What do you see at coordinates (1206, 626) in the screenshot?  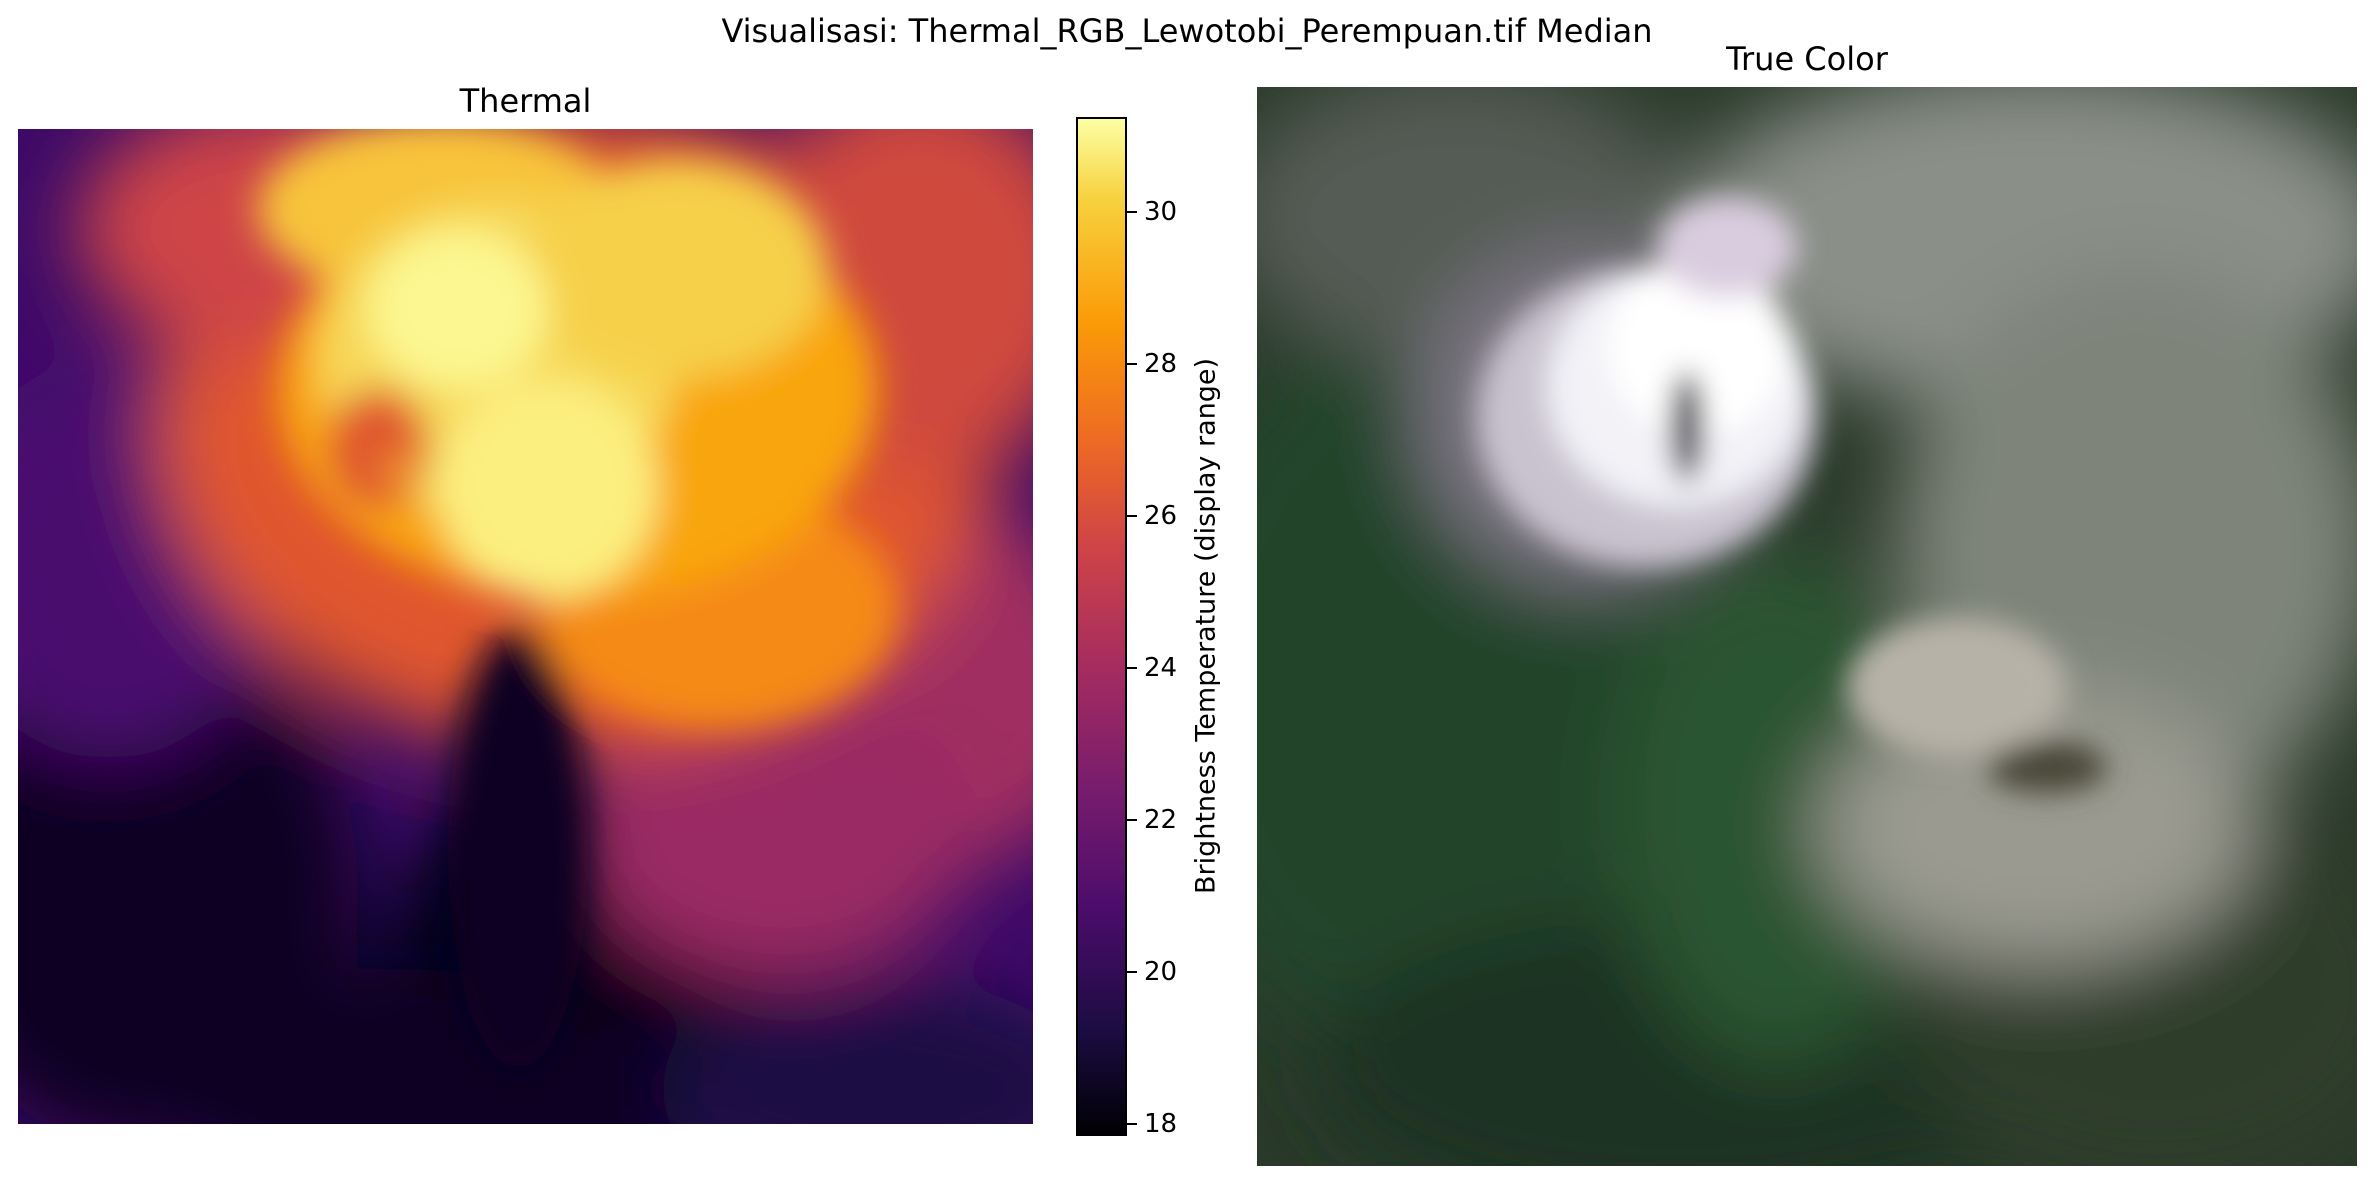 I see `colorbar-label: Brightness Temperature (display range)` at bounding box center [1206, 626].